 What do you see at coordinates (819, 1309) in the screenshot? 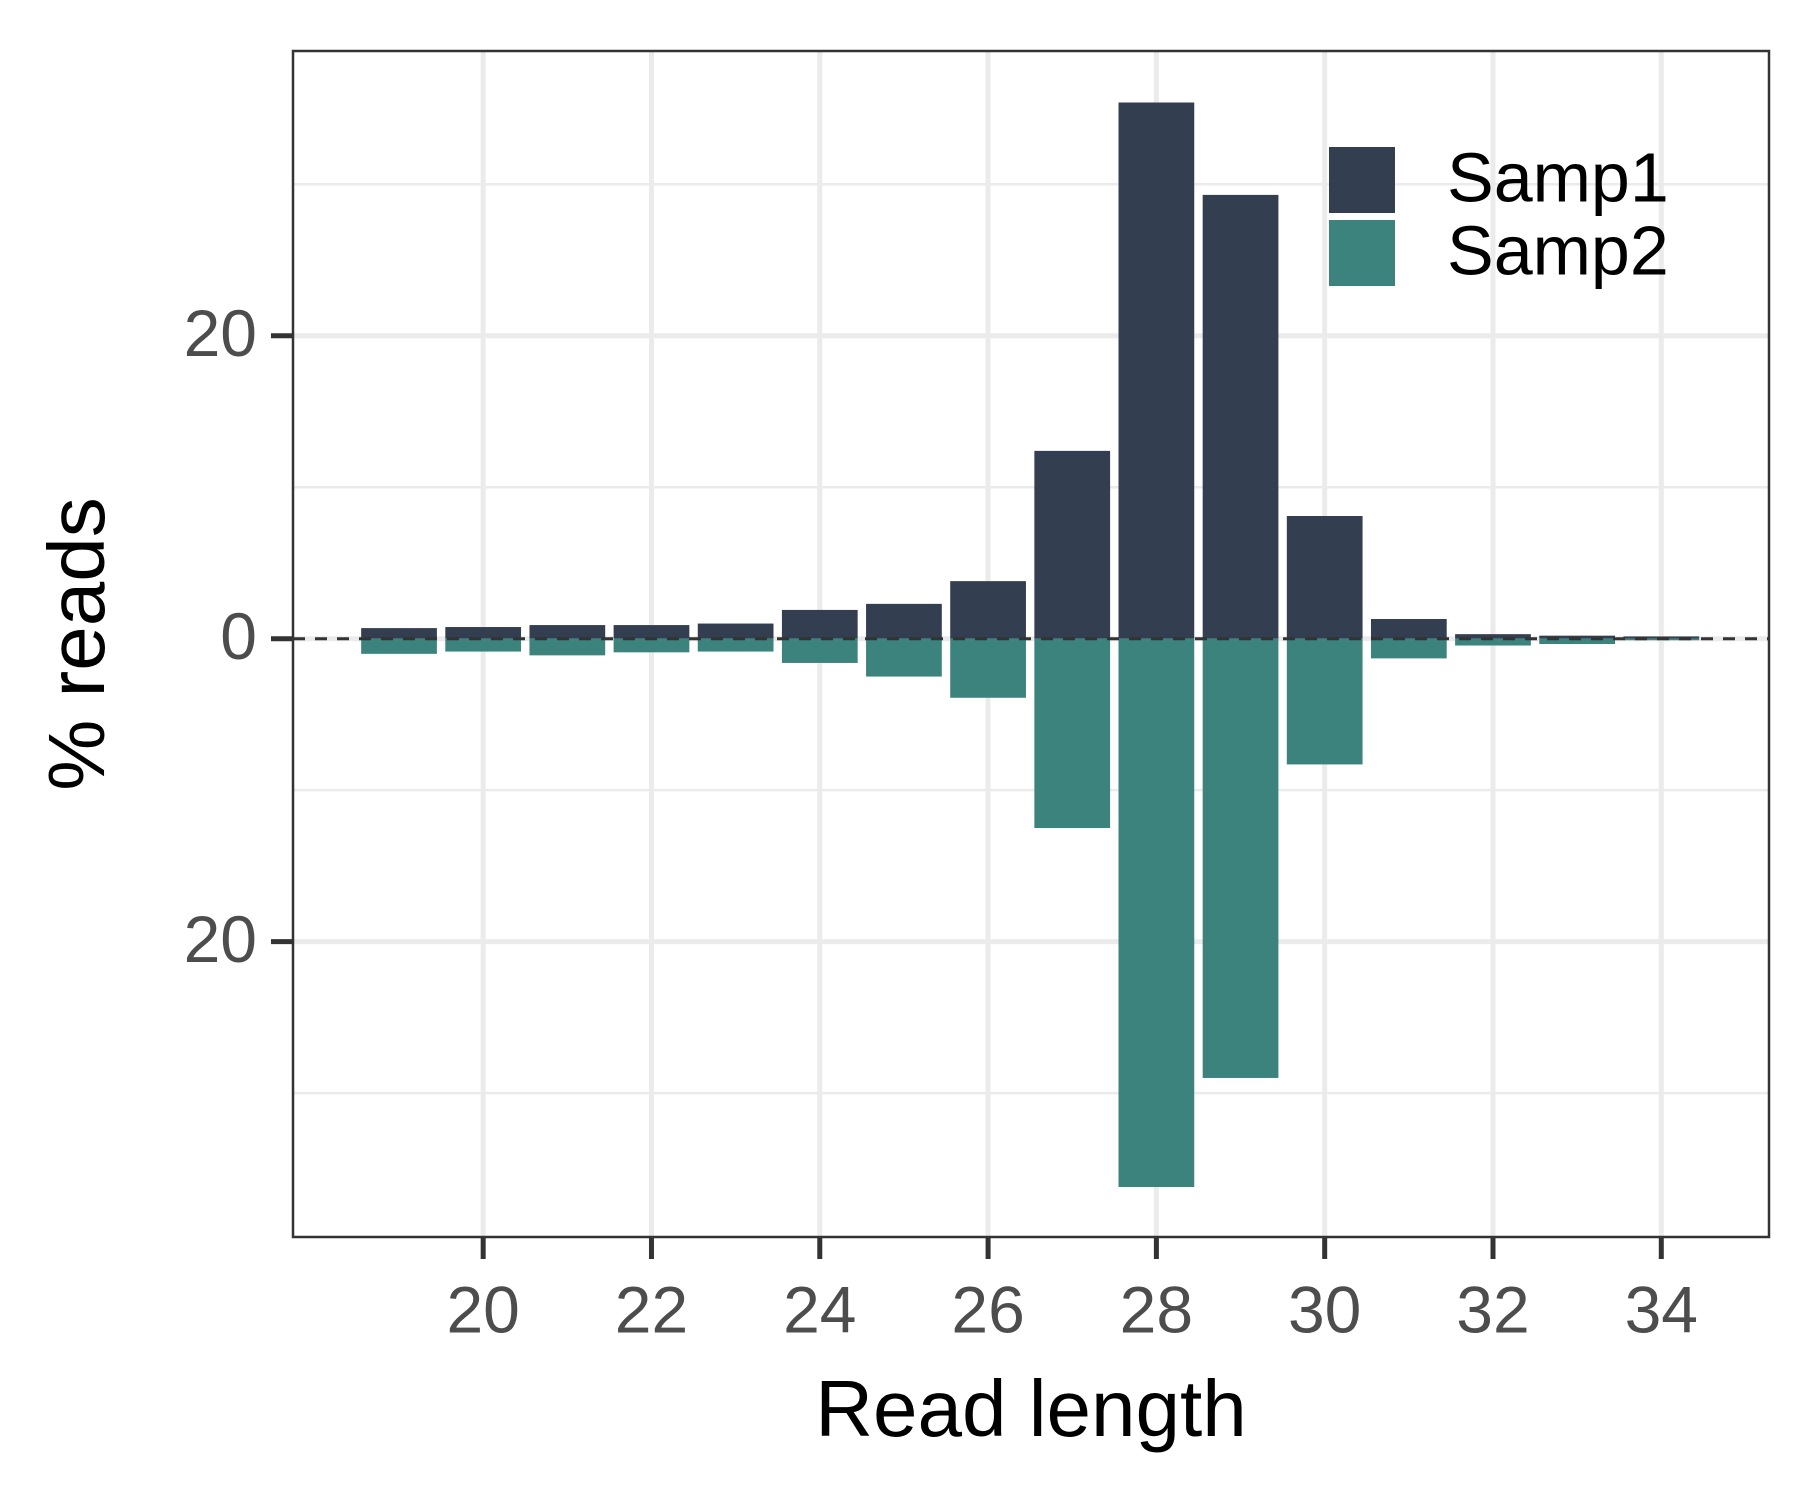
I see `x-tick-label: 24` at bounding box center [819, 1309].